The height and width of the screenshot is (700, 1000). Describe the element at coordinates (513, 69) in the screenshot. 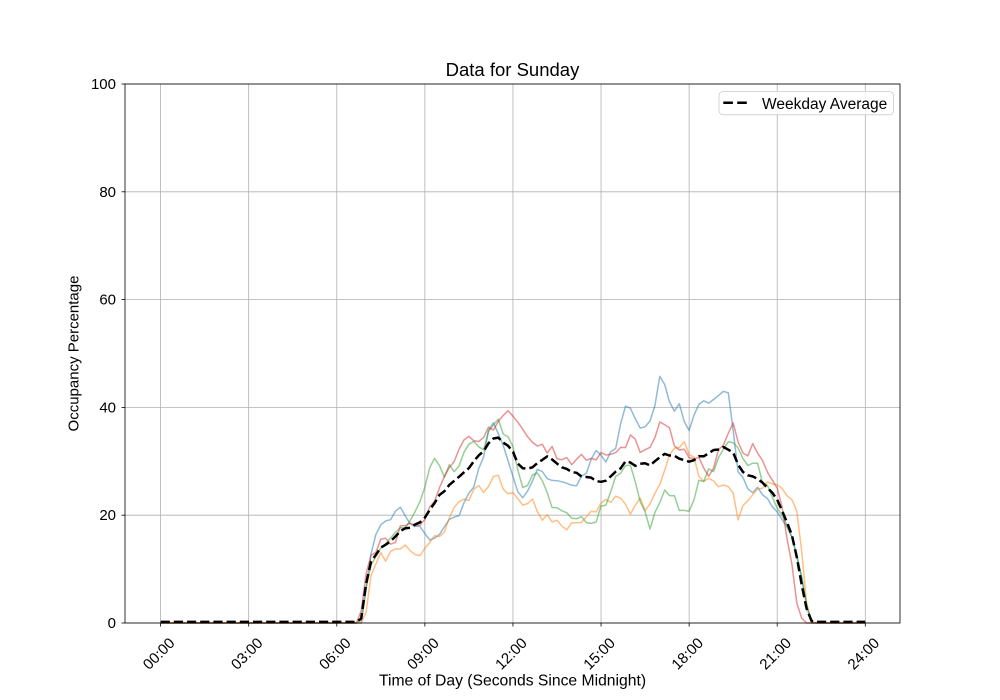

I see `svg-text: Data for Sunday` at that location.